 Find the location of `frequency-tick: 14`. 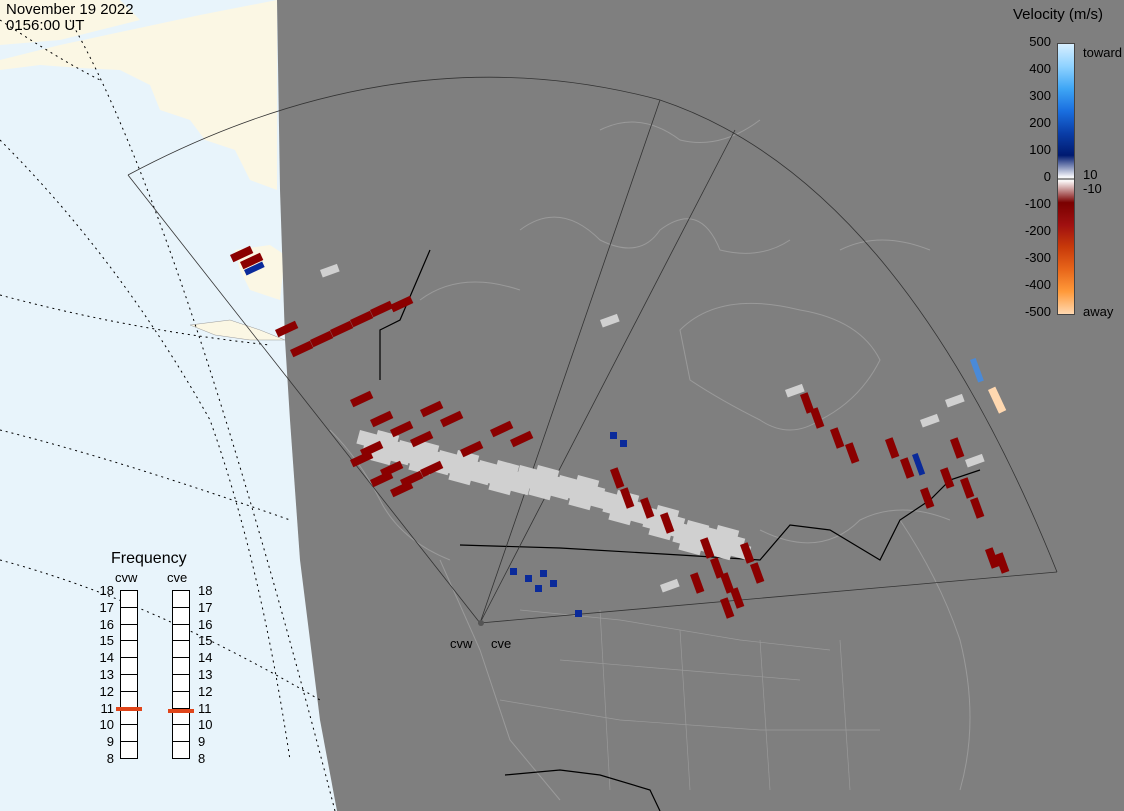

frequency-tick: 14 is located at coordinates (205, 658).